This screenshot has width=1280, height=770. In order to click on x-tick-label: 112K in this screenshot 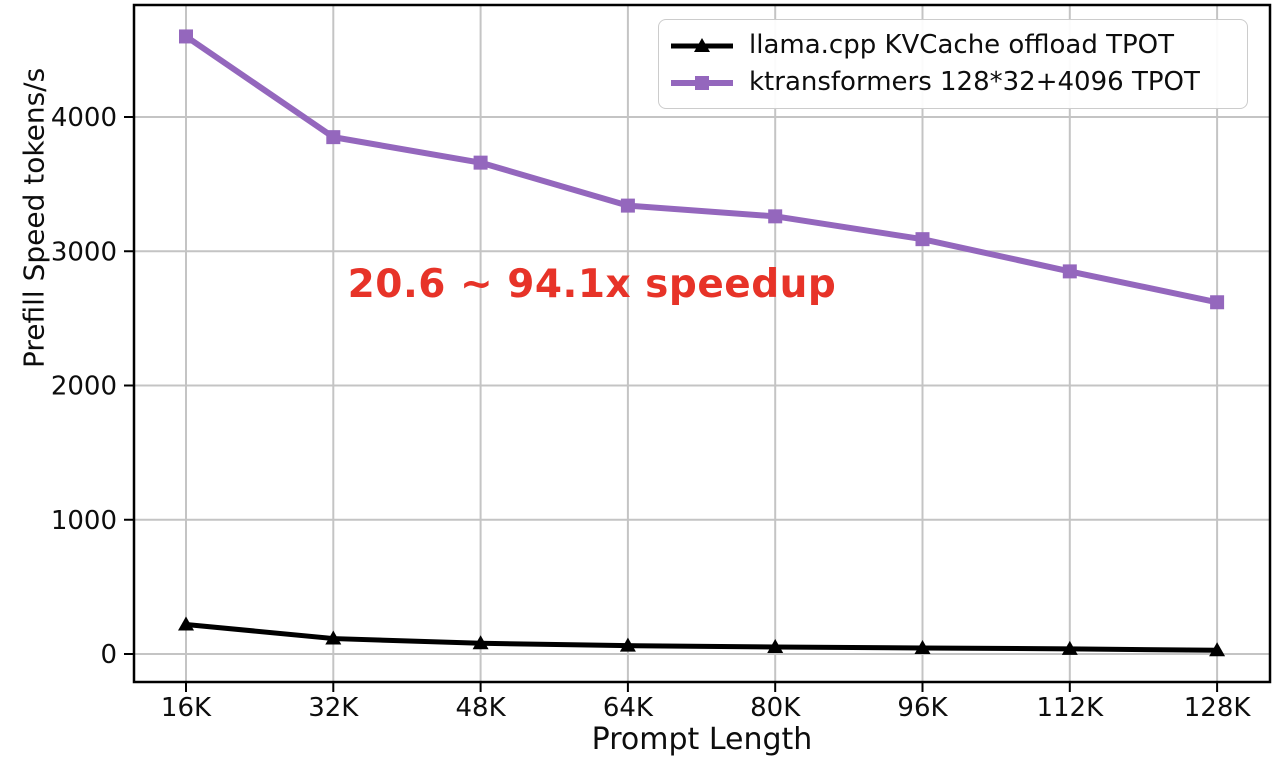, I will do `click(1070, 708)`.